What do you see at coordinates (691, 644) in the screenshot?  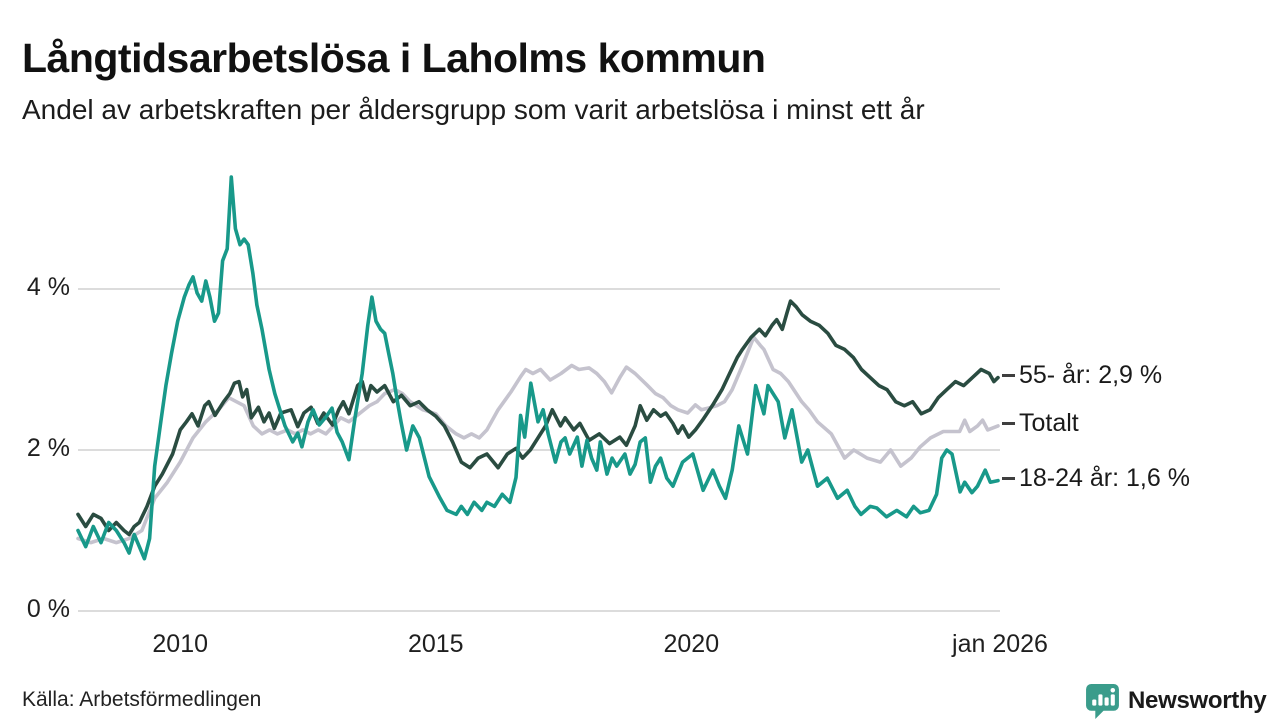 I see `x-tick-label: 2020` at bounding box center [691, 644].